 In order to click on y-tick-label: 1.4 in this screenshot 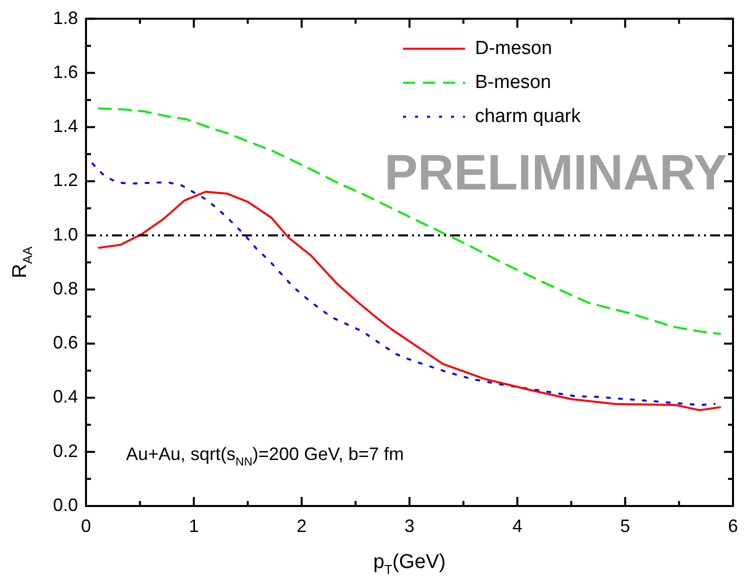, I will do `click(65, 126)`.